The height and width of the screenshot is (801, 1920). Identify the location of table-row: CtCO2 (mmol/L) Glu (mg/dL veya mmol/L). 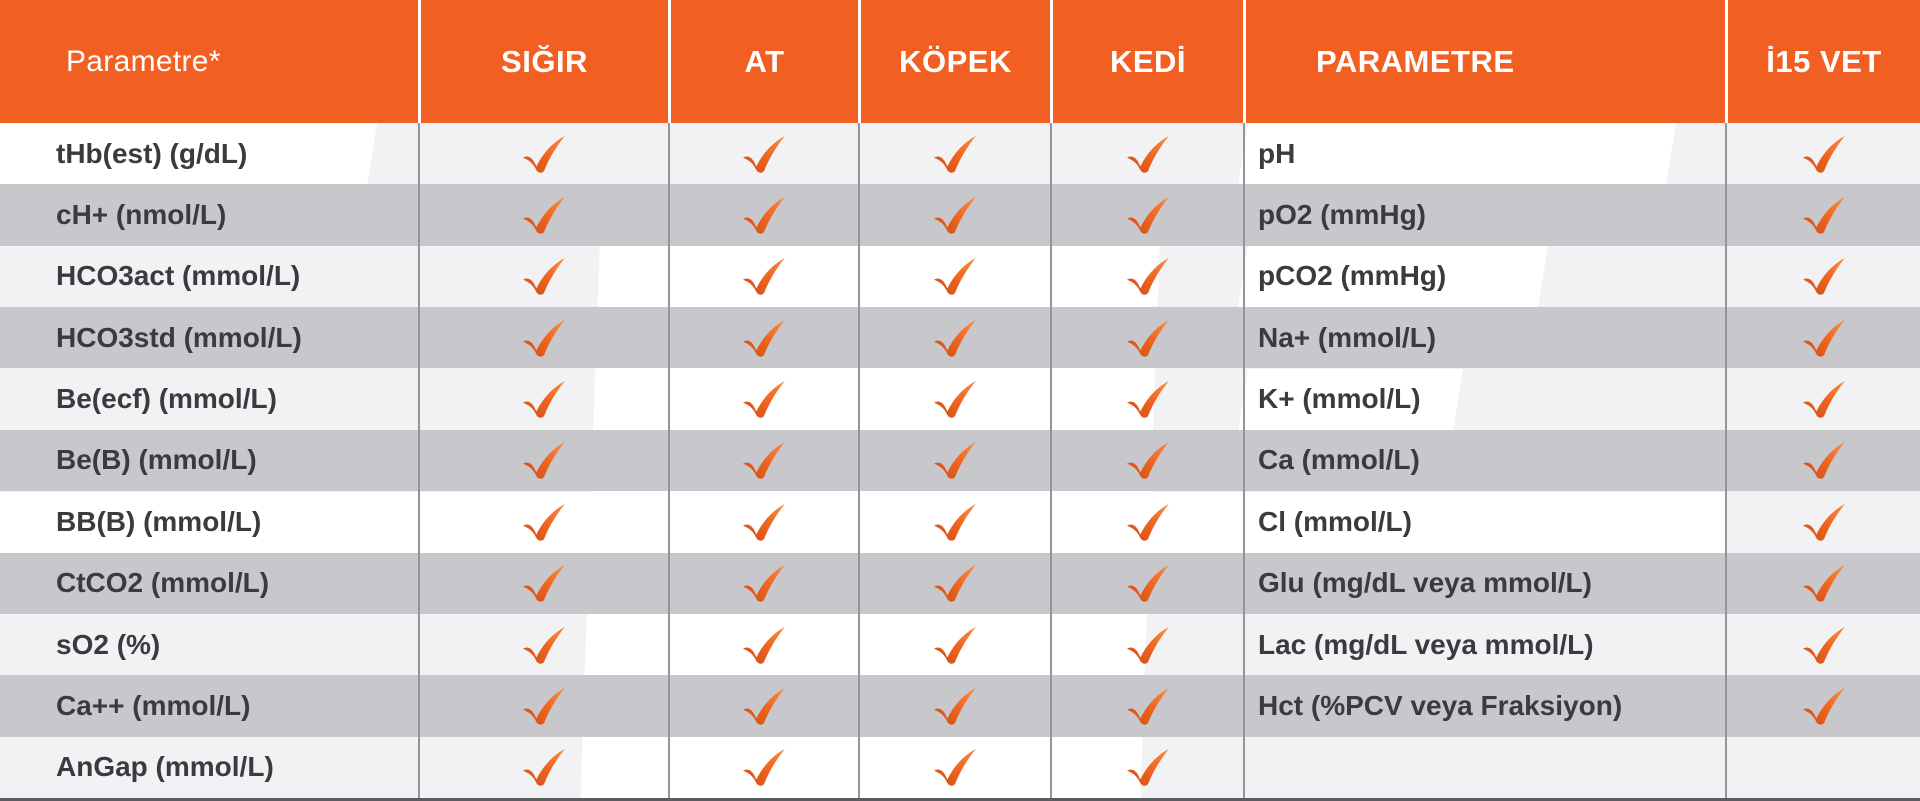
(960, 583).